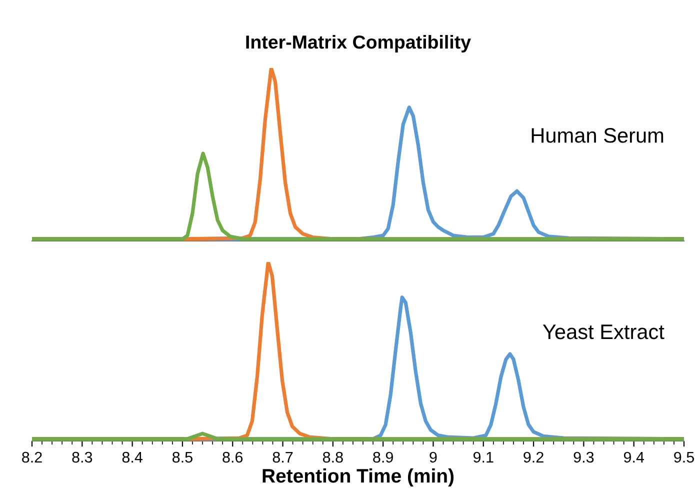  Describe the element at coordinates (282, 457) in the screenshot. I see `x-tick-label: 8.7` at that location.